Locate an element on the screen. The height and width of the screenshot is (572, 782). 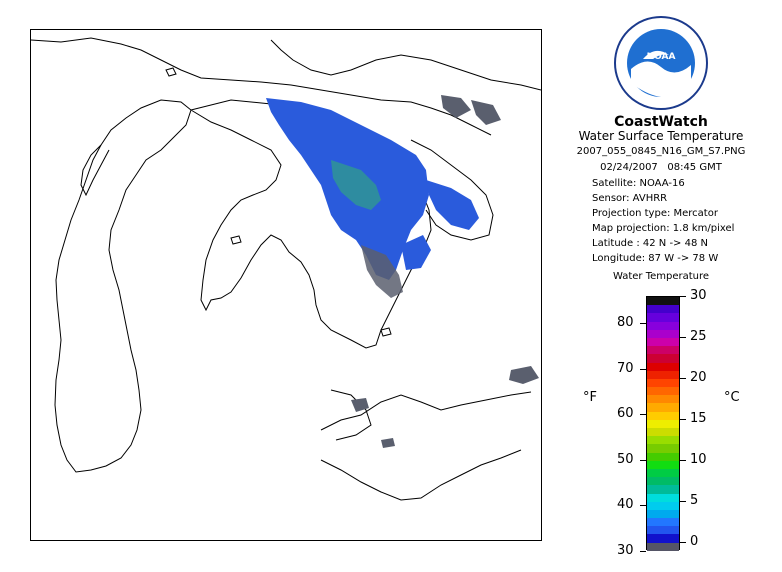
saginaw-sst is located at coordinates (416, 252).